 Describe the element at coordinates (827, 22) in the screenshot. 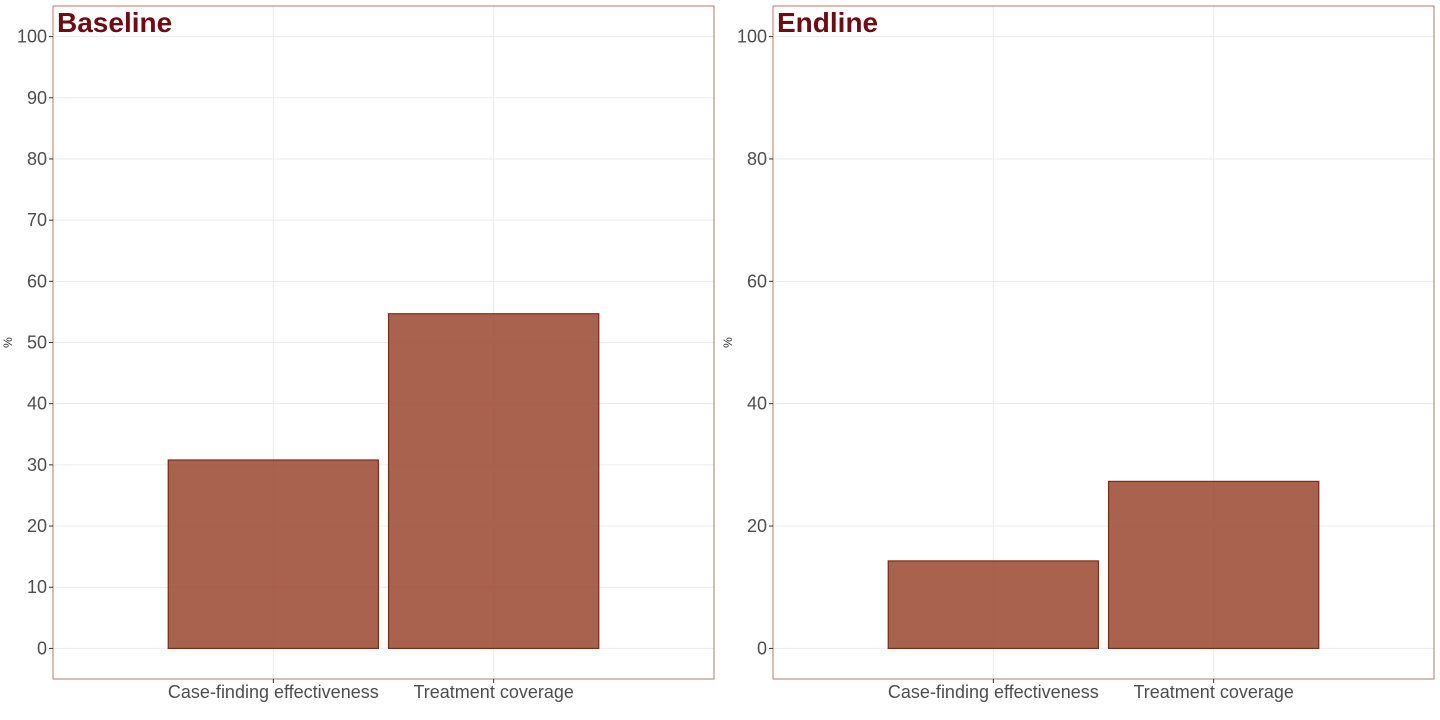

I see `panel-title: Endline` at that location.